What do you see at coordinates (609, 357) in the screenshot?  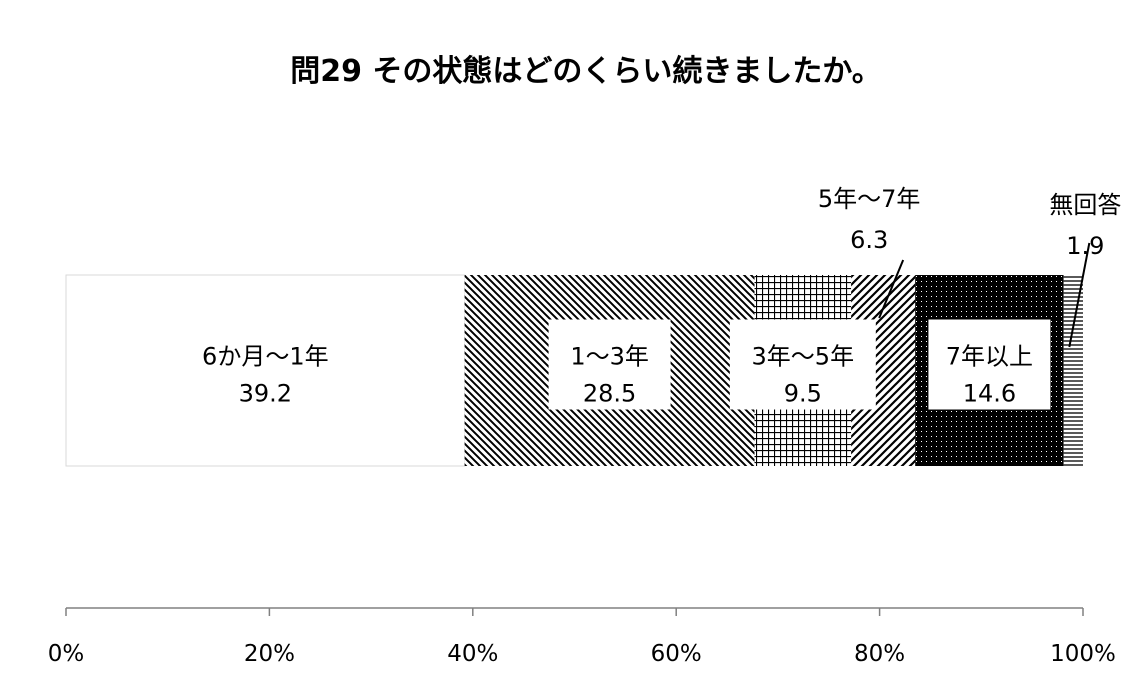 I see `segment-name-label-2: 1～3年` at bounding box center [609, 357].